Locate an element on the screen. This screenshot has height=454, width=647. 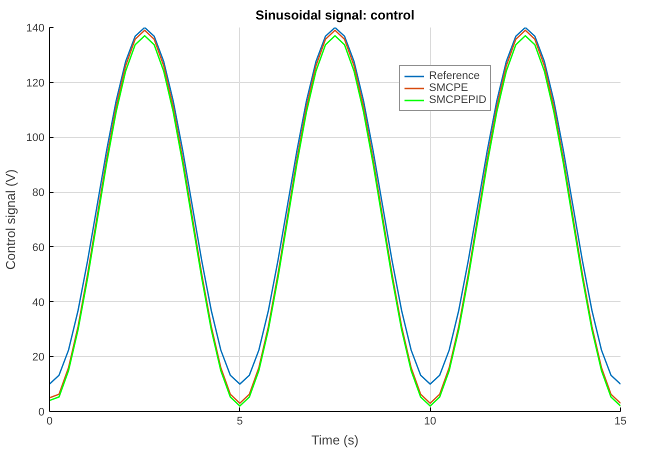
y-tick-label: 0 is located at coordinates (41, 412).